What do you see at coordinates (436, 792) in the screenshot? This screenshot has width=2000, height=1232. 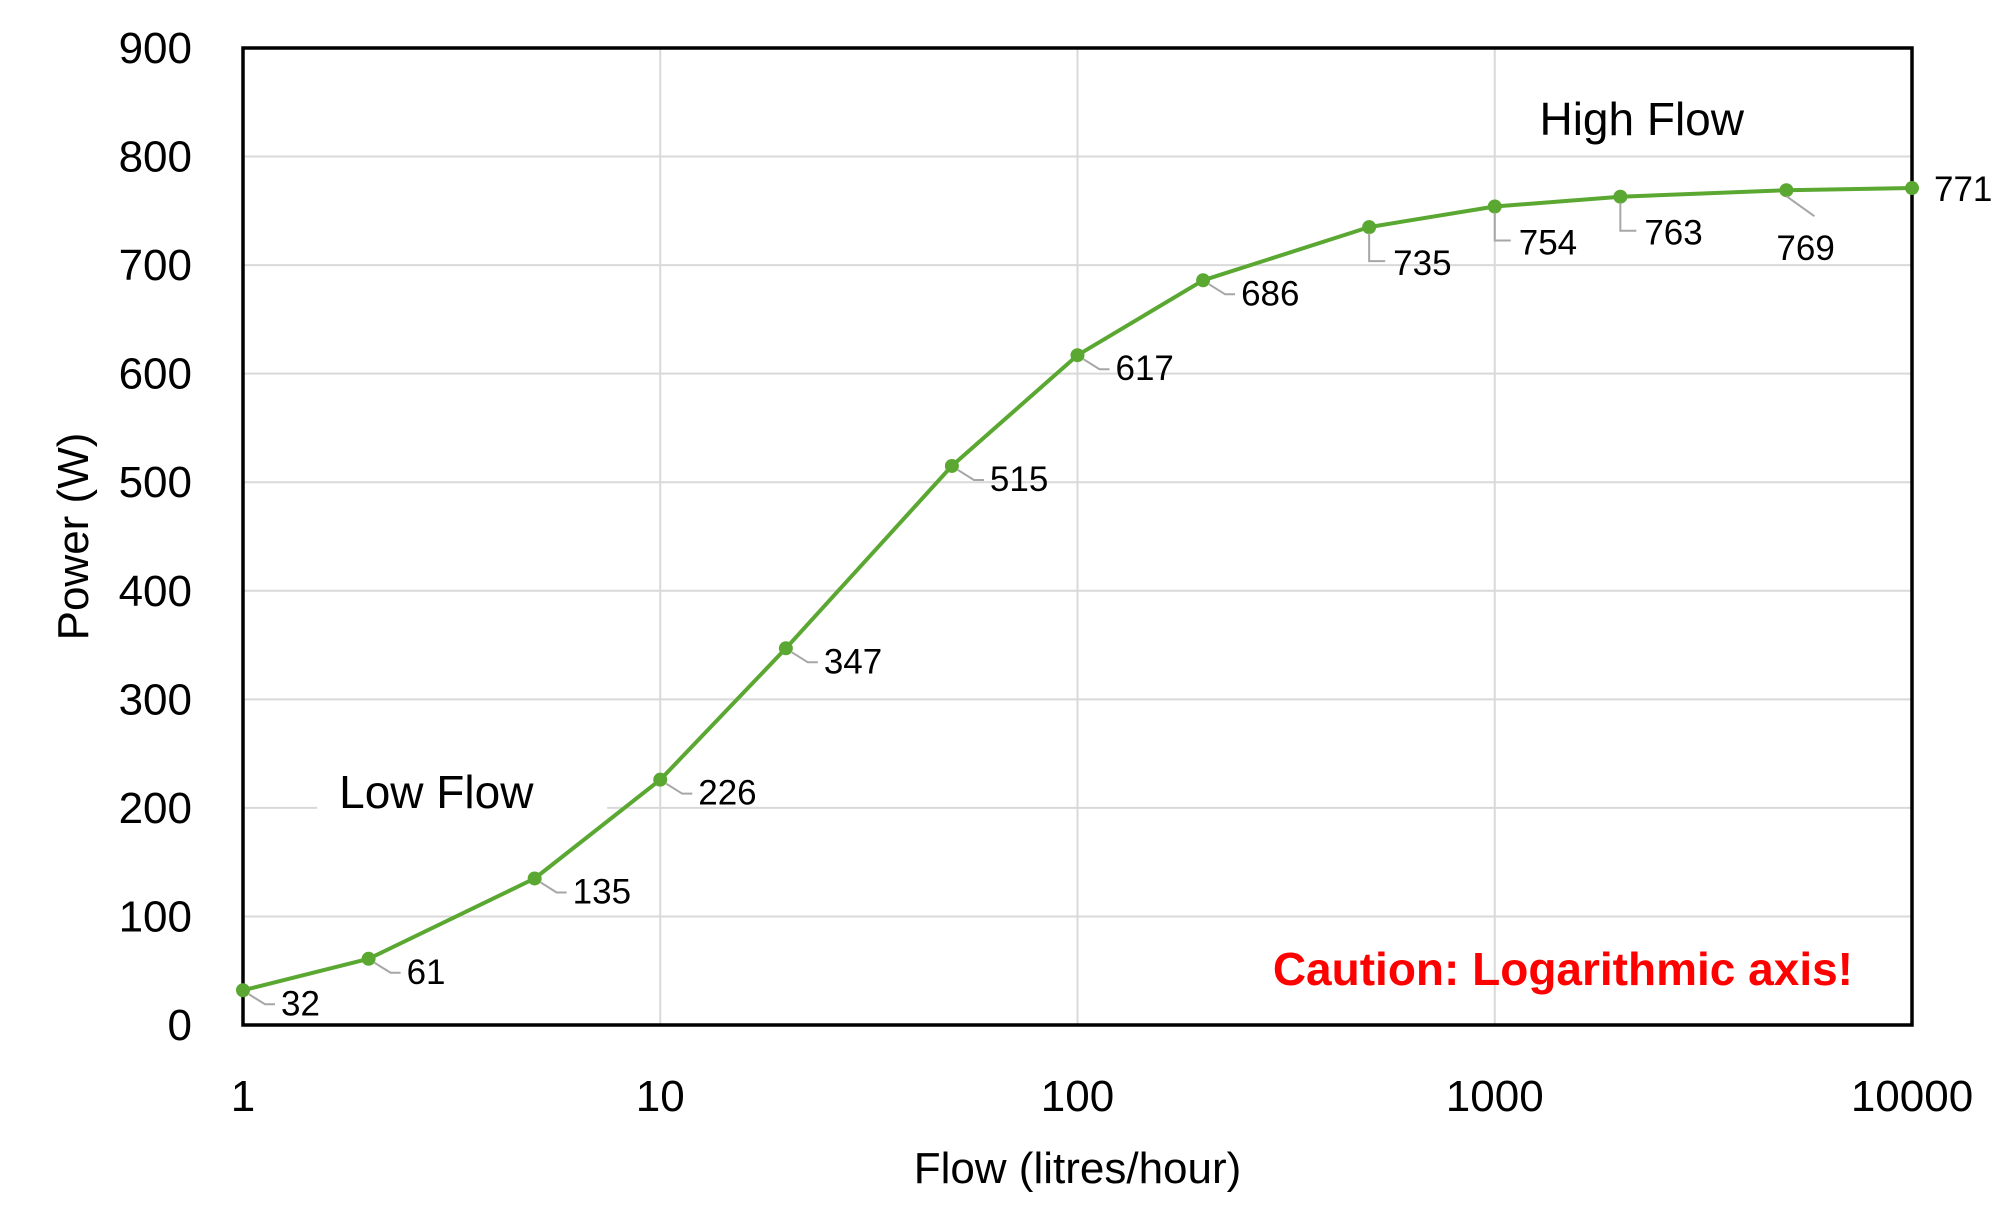 I see `low-flow-label: Low Flow` at bounding box center [436, 792].